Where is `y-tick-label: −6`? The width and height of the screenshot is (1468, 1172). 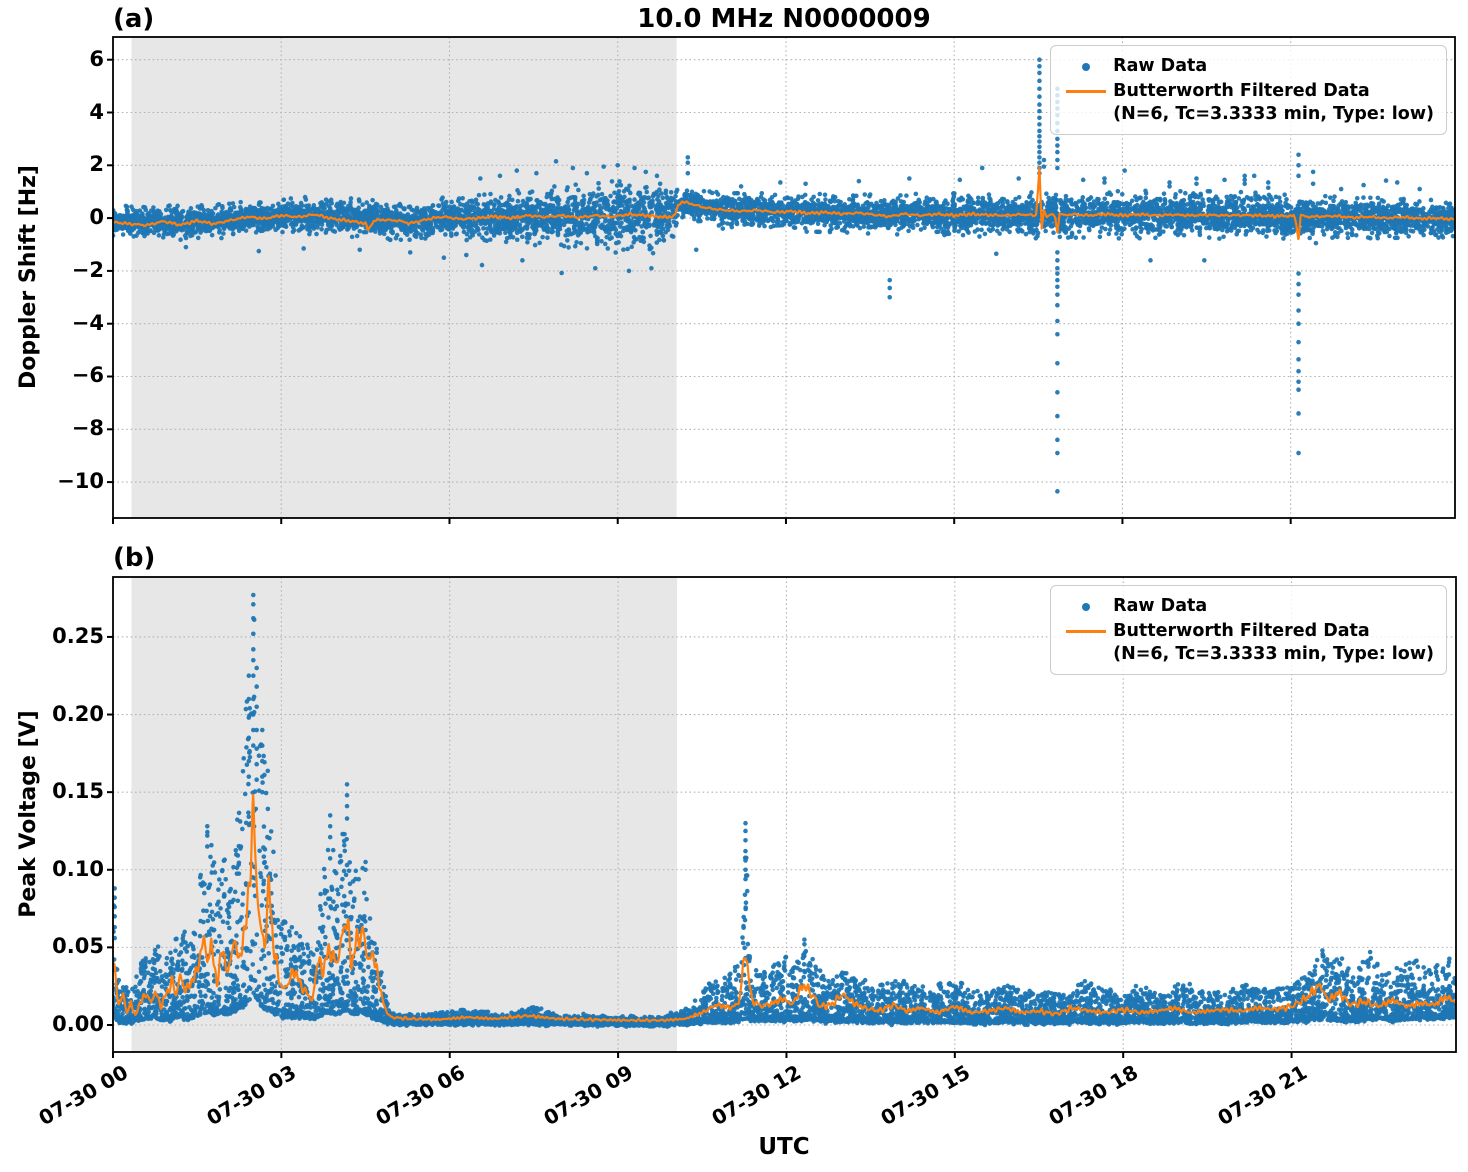
y-tick-label: −6 is located at coordinates (87, 375).